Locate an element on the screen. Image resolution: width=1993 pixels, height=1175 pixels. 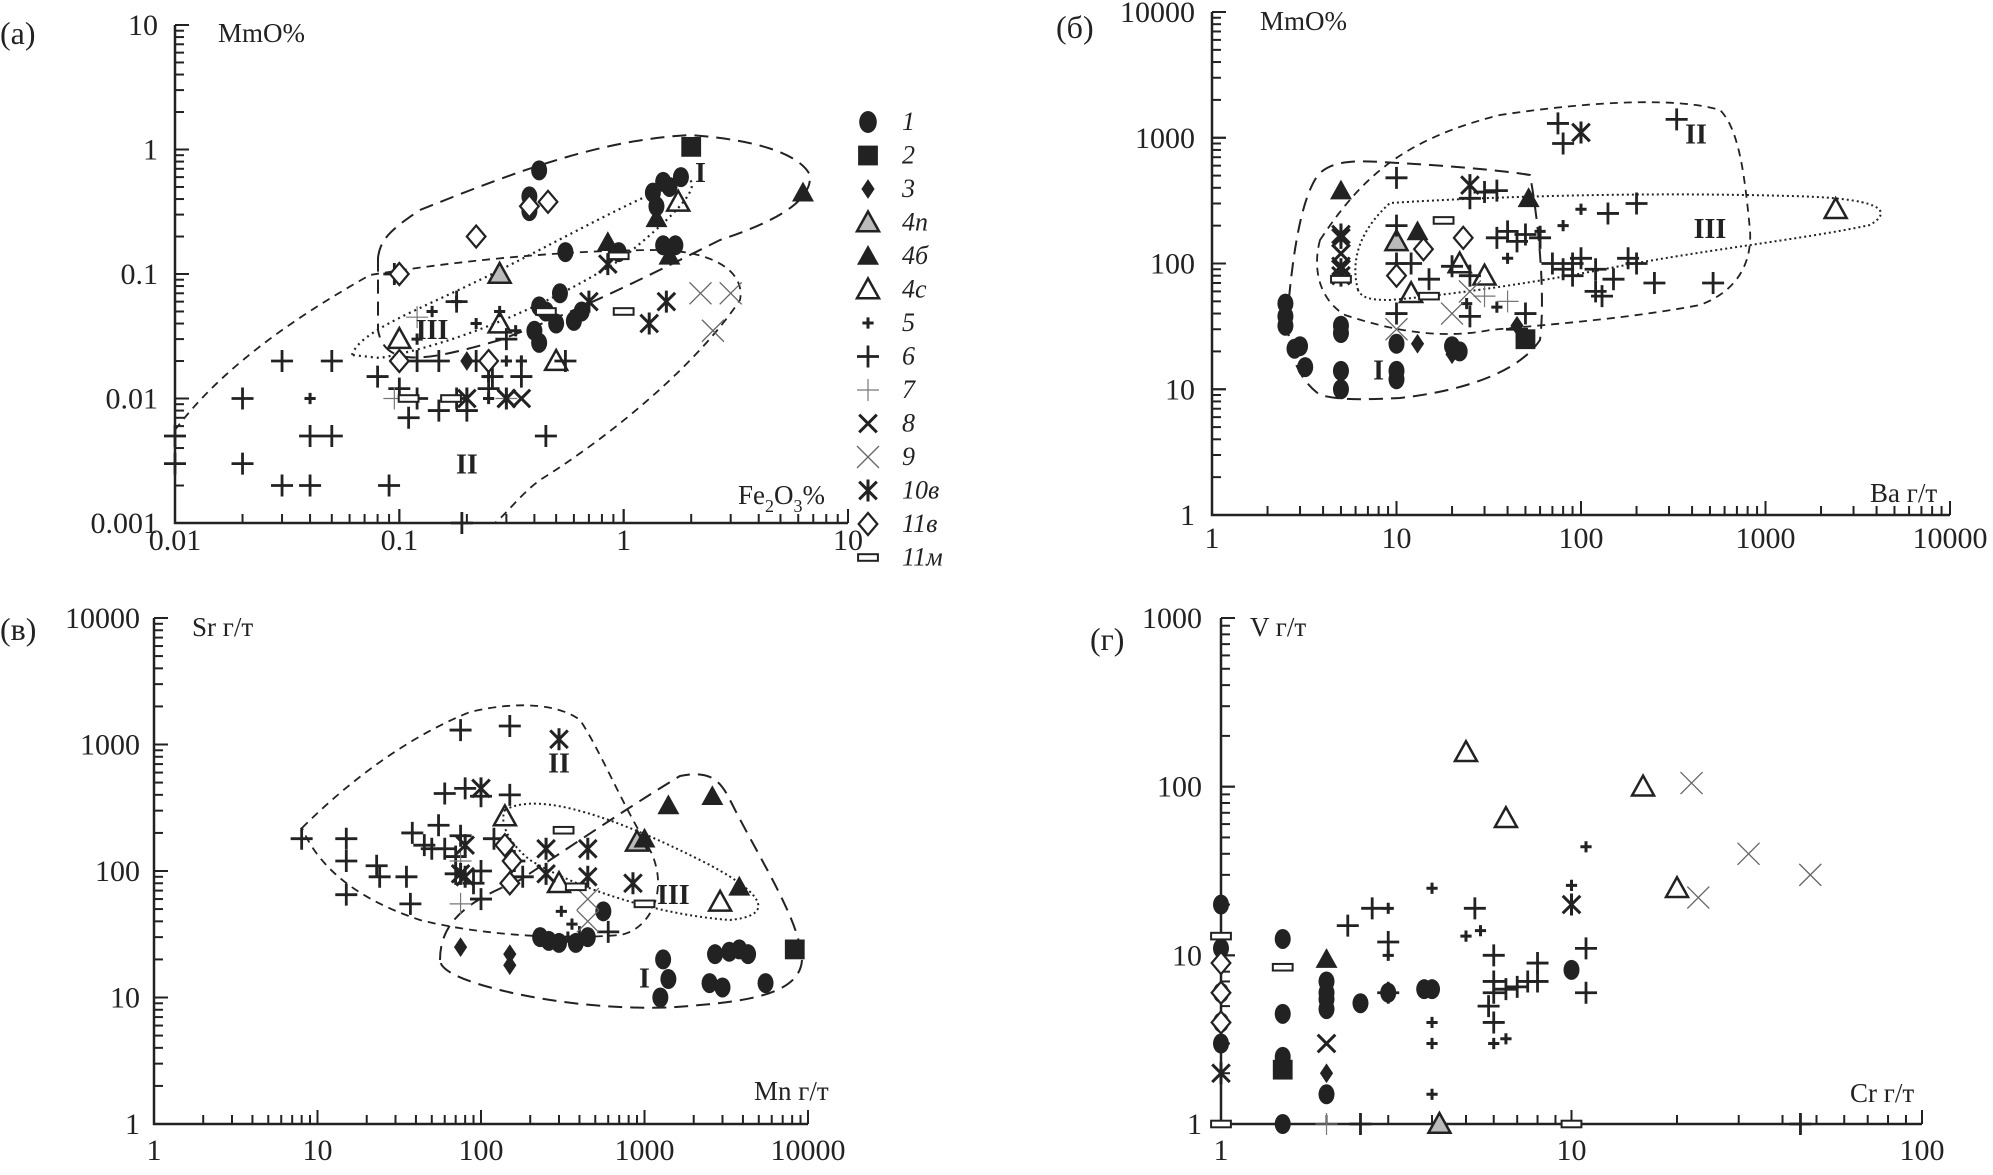
x-tick-label: 10000 is located at coordinates (1950, 538).